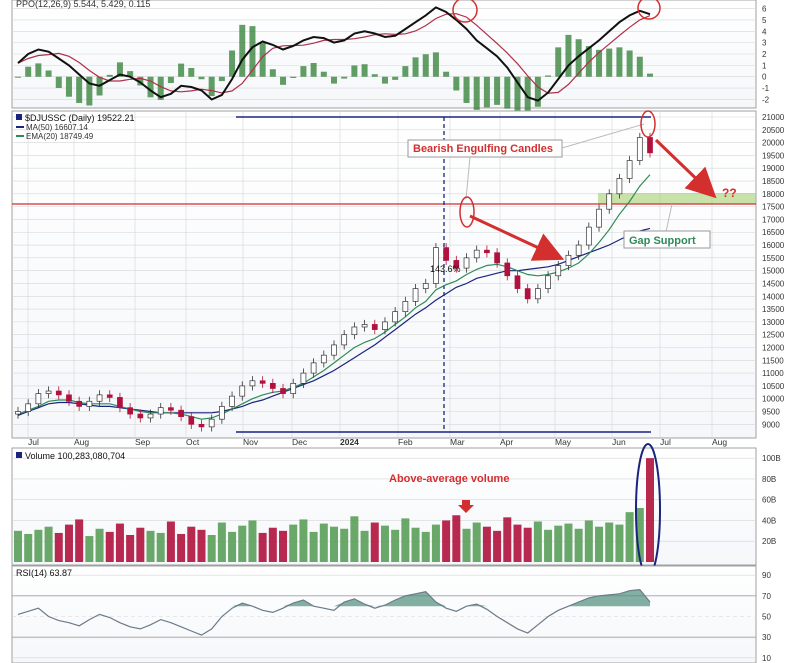 Image resolution: width=800 pixels, height=663 pixels. Describe the element at coordinates (445, 269) in the screenshot. I see `pct-change-label: 143.6%` at that location.